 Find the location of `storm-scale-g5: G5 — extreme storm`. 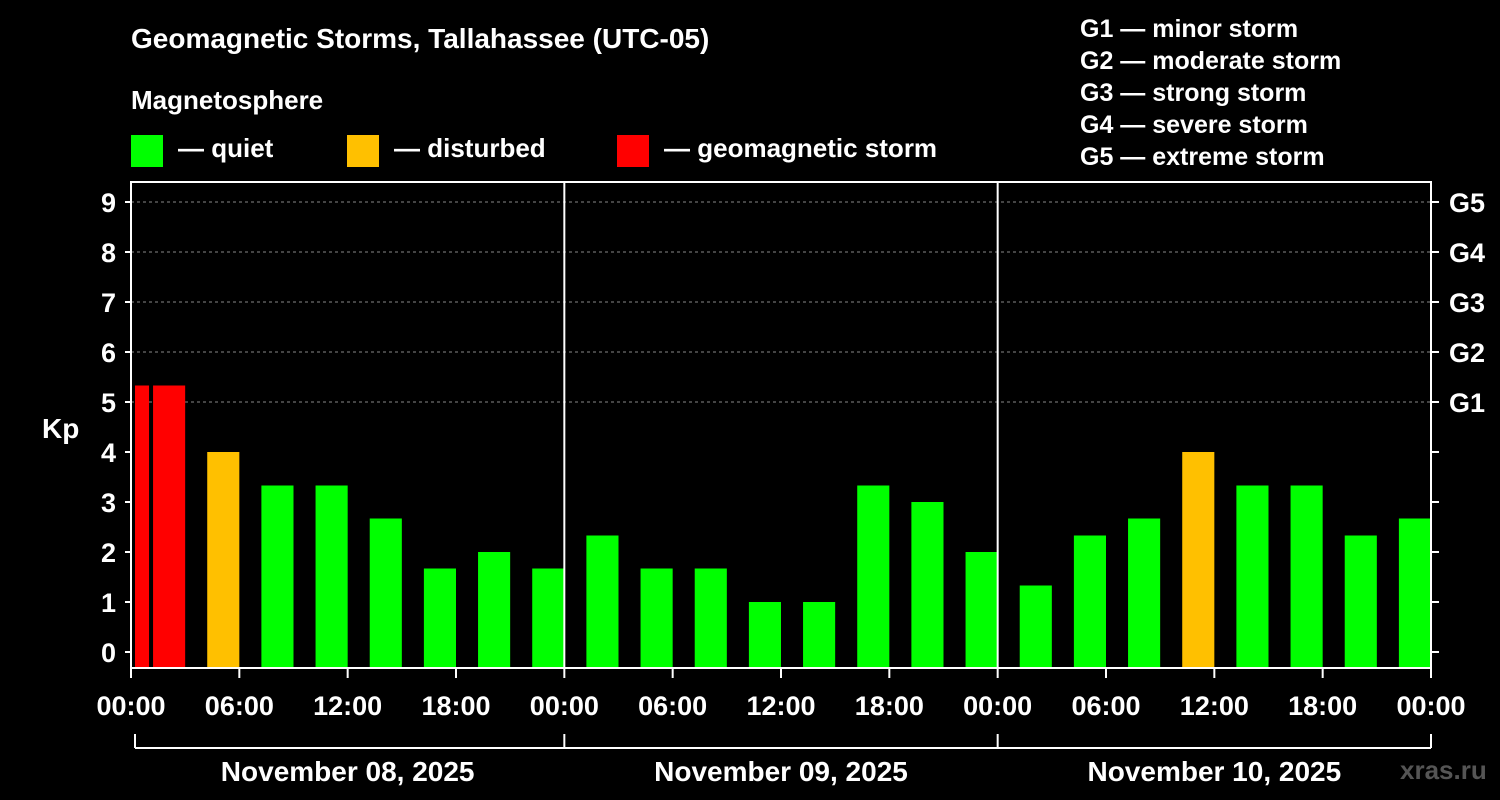

storm-scale-g5: G5 — extreme storm is located at coordinates (1202, 157).